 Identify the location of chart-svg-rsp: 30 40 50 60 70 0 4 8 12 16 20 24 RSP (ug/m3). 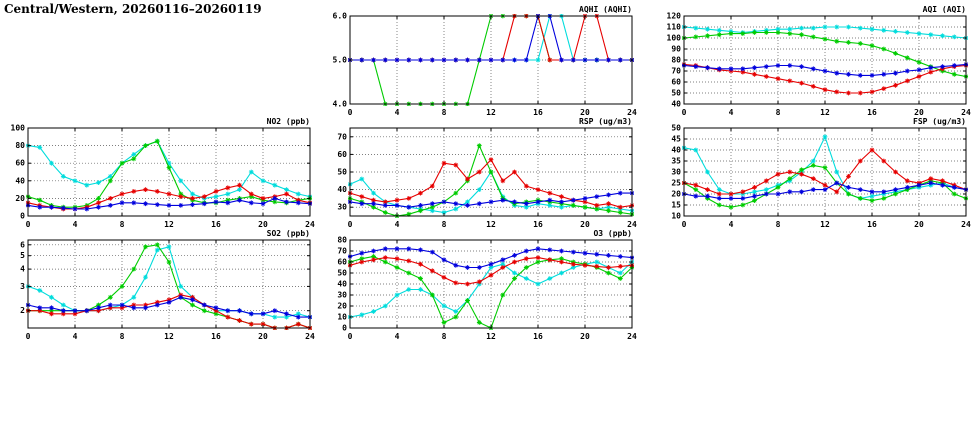
(487, 173).